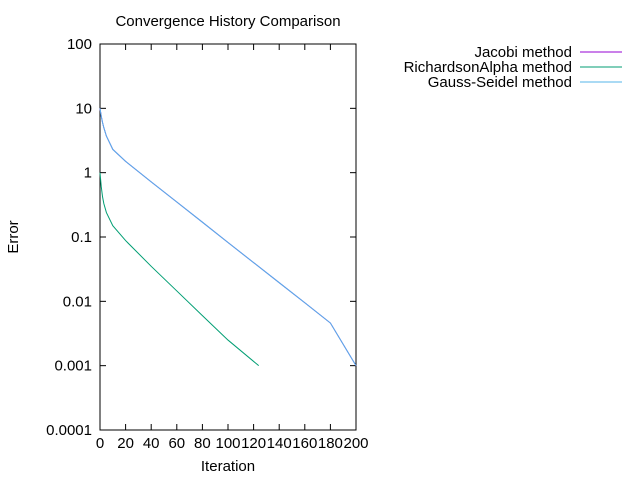  Describe the element at coordinates (179, 269) in the screenshot. I see `series-line-richardsonalpha-method` at that location.